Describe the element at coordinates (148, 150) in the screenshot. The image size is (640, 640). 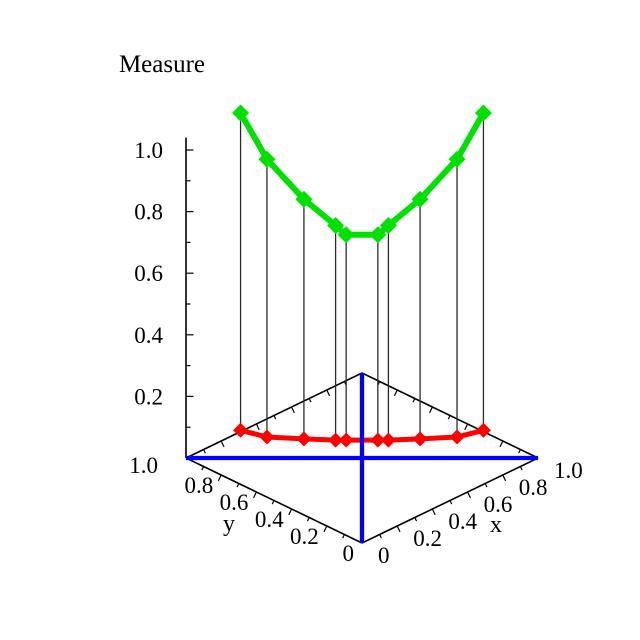
I see `z-tick-label: 1.0` at that location.